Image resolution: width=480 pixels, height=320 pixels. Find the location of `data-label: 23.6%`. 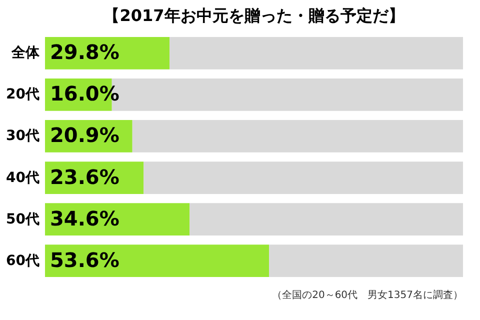

data-label: 23.6% is located at coordinates (85, 176).